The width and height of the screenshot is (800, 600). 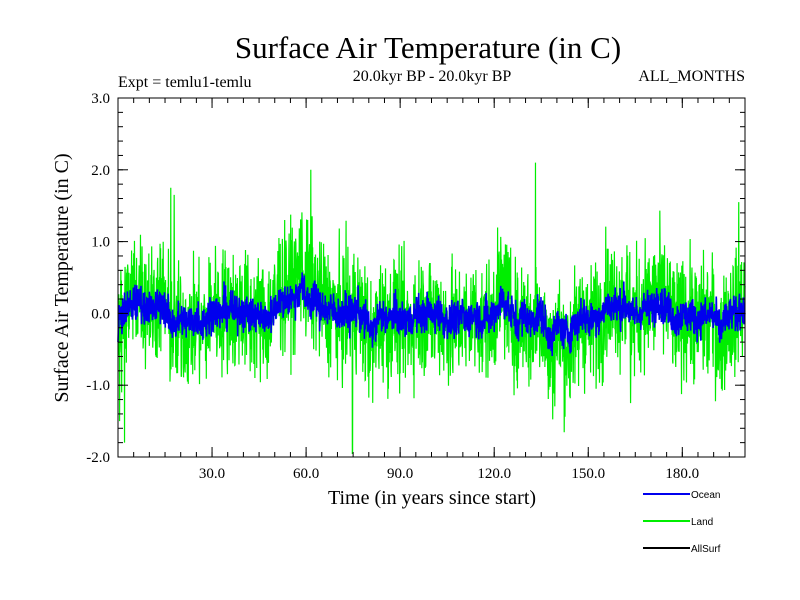 What do you see at coordinates (184, 82) in the screenshot?
I see `chart-subtitle-left: Expt = temlu1-temlu` at bounding box center [184, 82].